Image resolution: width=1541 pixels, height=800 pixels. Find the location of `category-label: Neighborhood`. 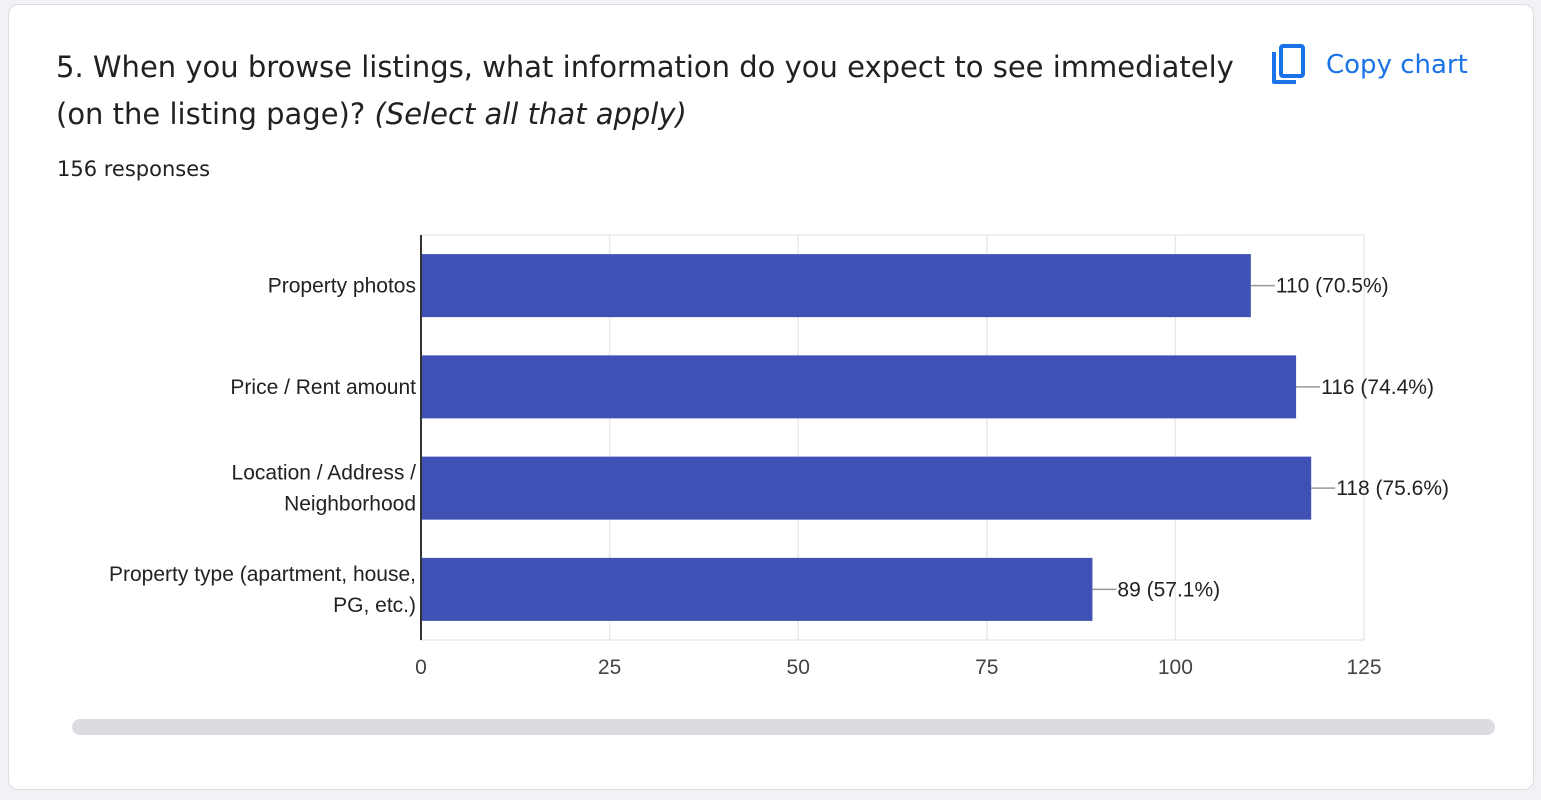

category-label: Neighborhood is located at coordinates (350, 504).